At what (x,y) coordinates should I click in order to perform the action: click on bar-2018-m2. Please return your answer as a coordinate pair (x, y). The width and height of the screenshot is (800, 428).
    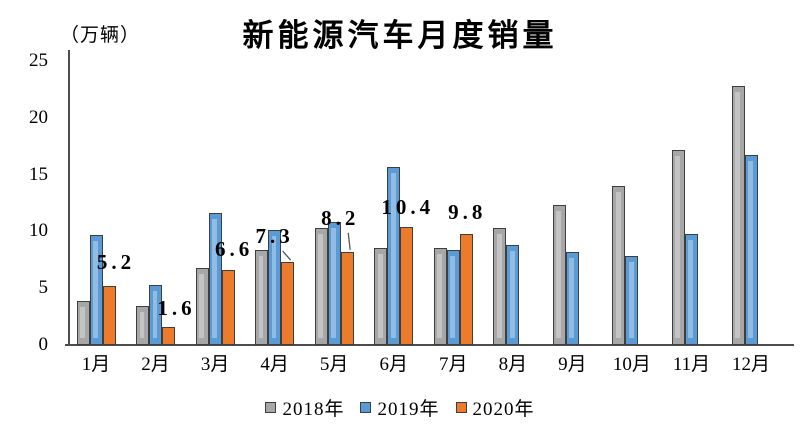
    Looking at the image, I should click on (143, 325).